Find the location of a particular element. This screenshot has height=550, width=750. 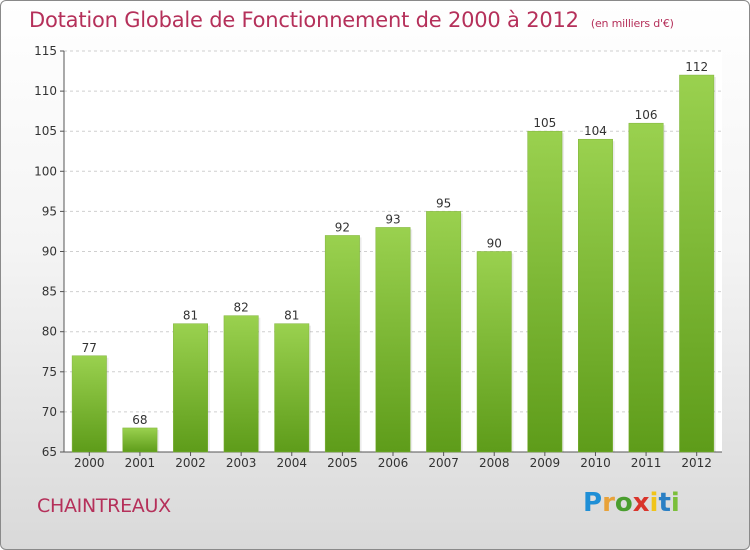

commune-name: CHAINTREAUX is located at coordinates (104, 506).